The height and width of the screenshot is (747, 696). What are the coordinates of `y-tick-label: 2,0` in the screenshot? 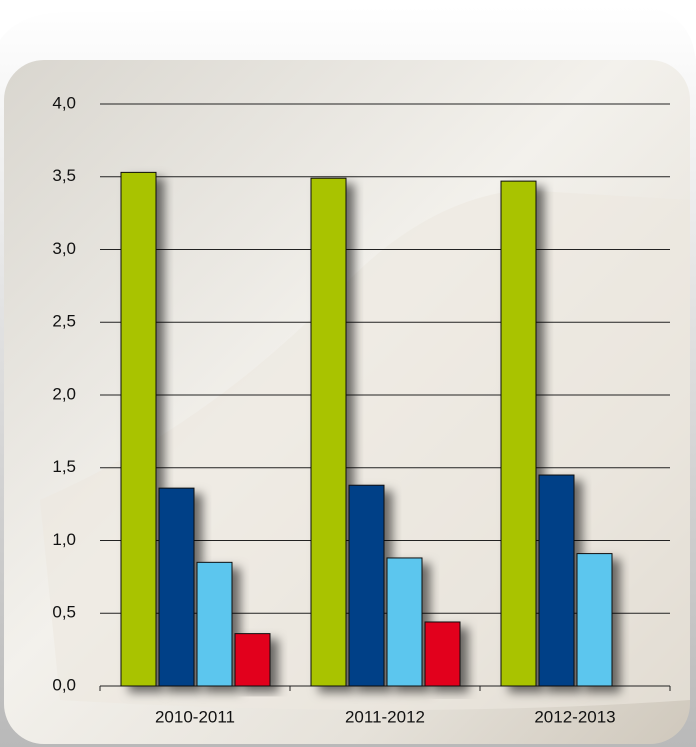 It's located at (64, 393).